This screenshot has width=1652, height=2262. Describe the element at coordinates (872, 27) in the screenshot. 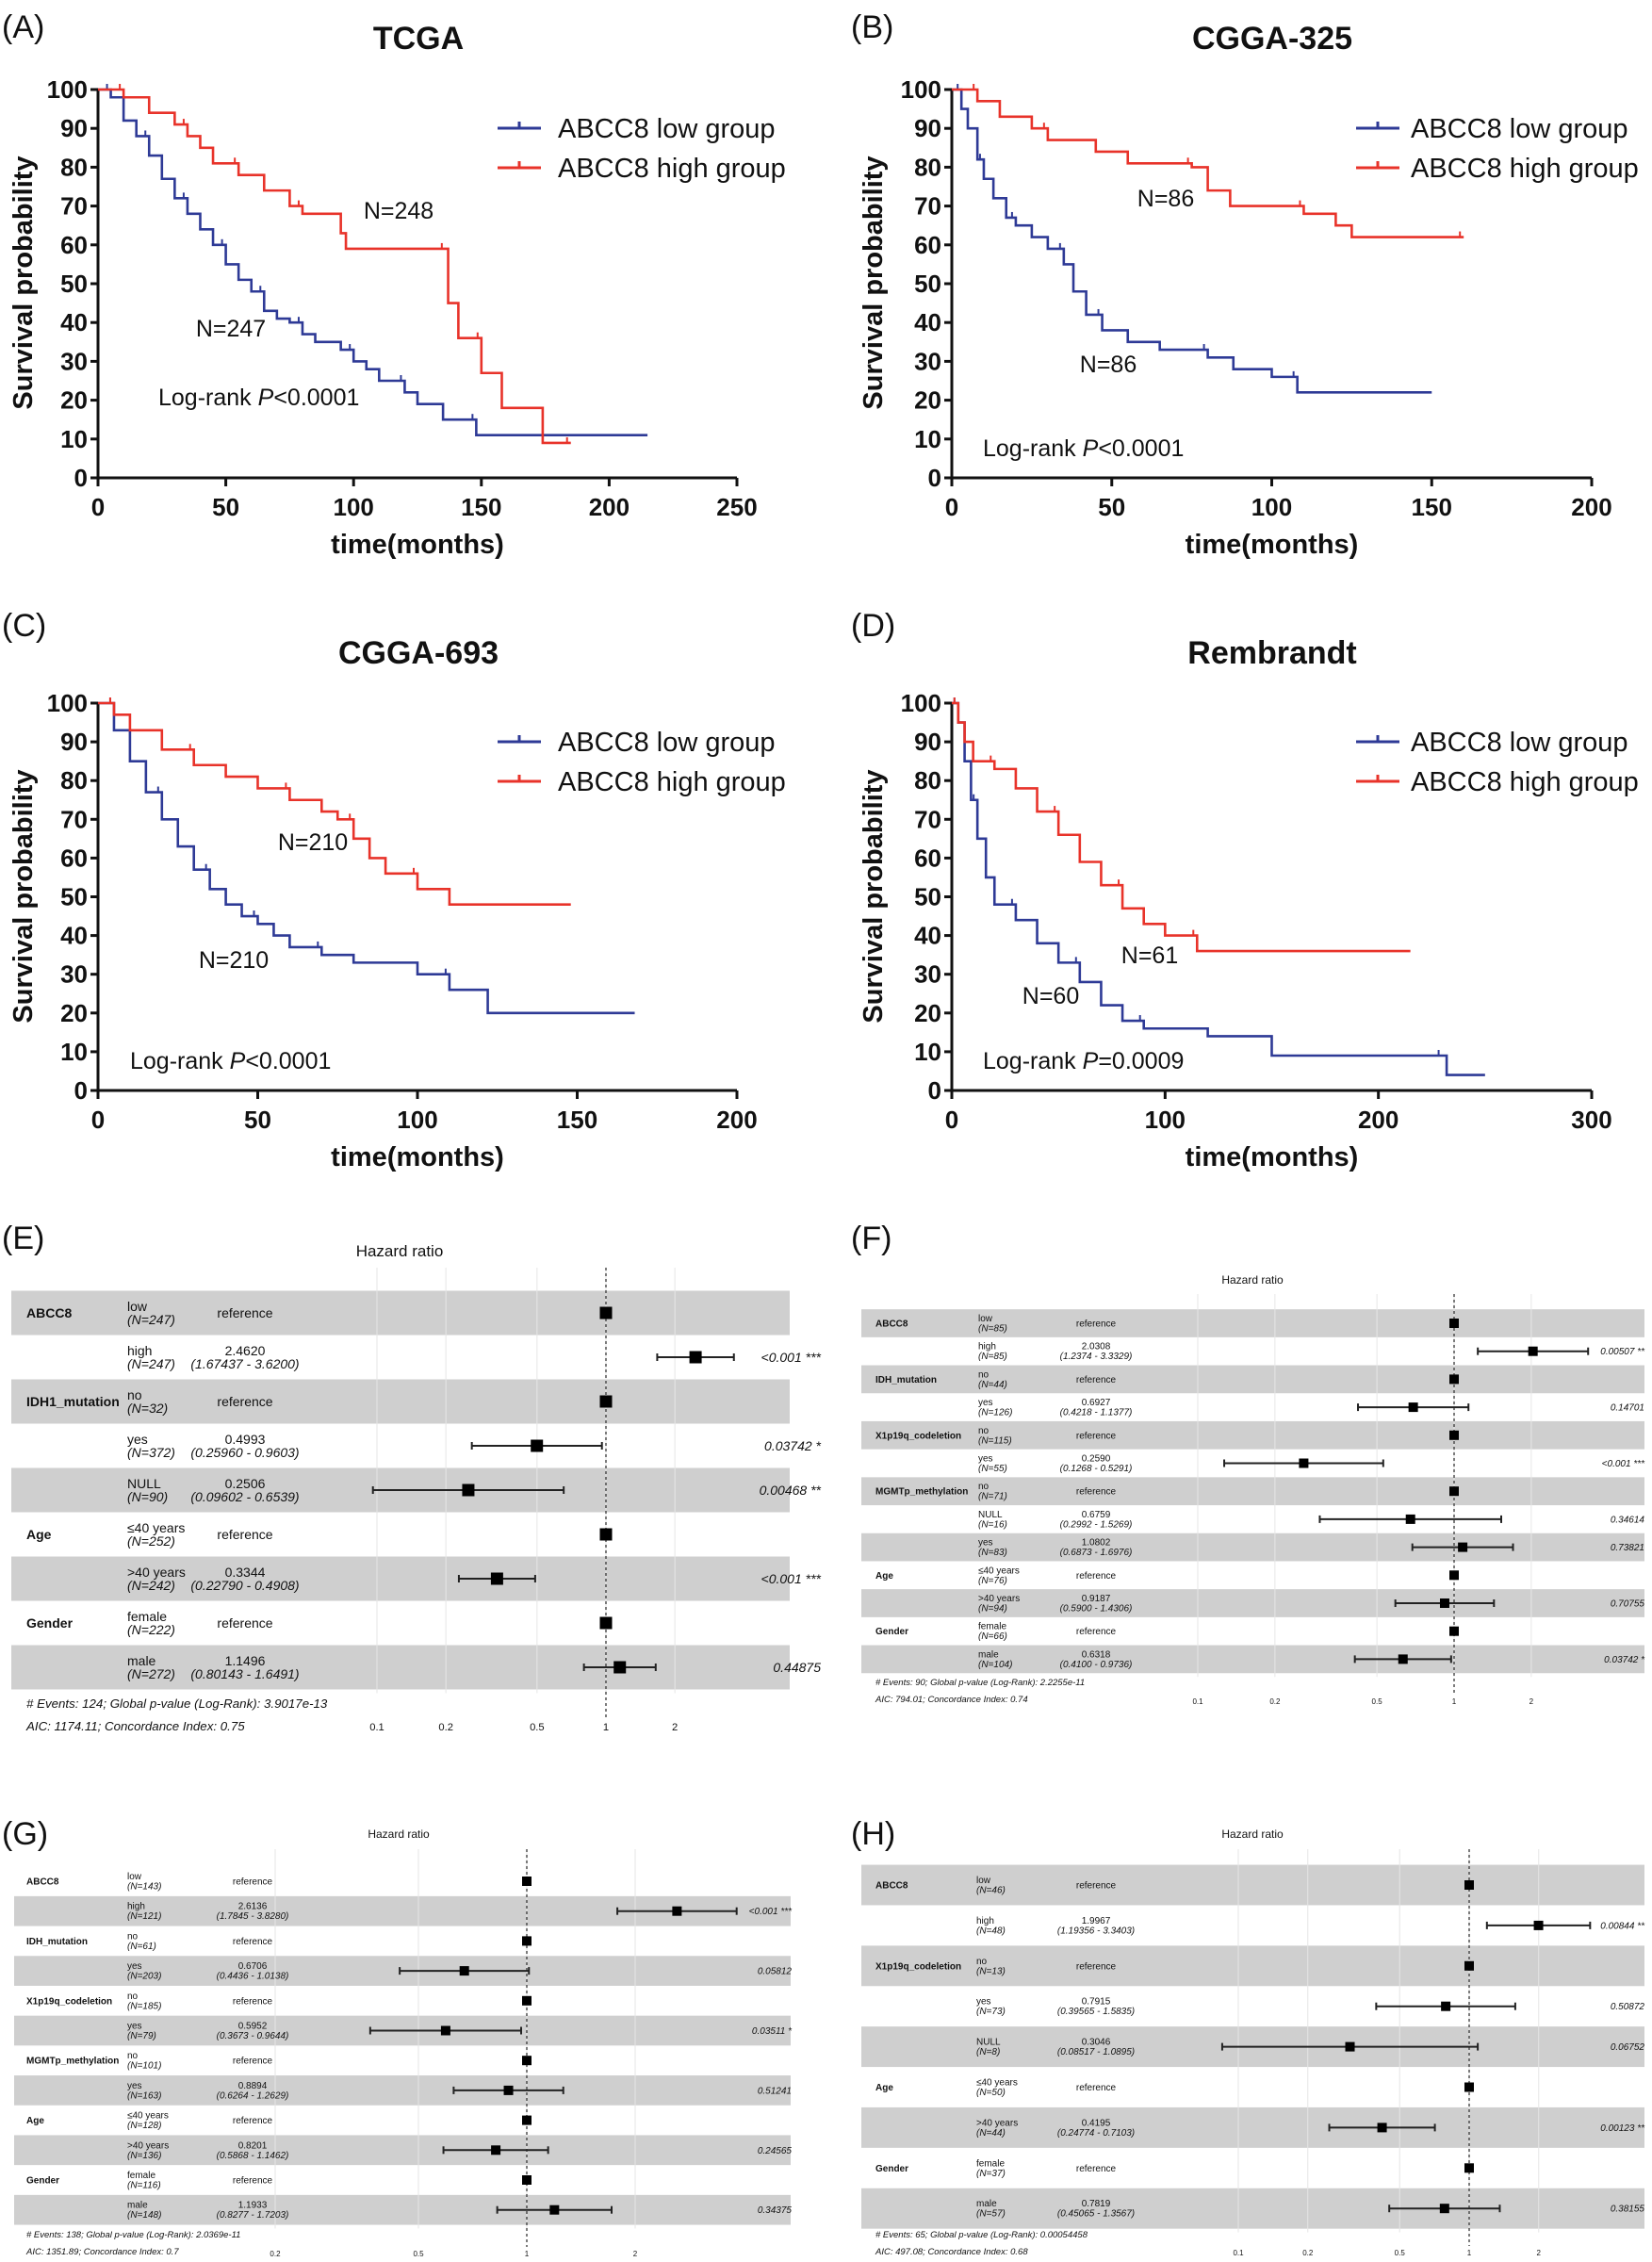

I see `panel-label: (B)` at that location.